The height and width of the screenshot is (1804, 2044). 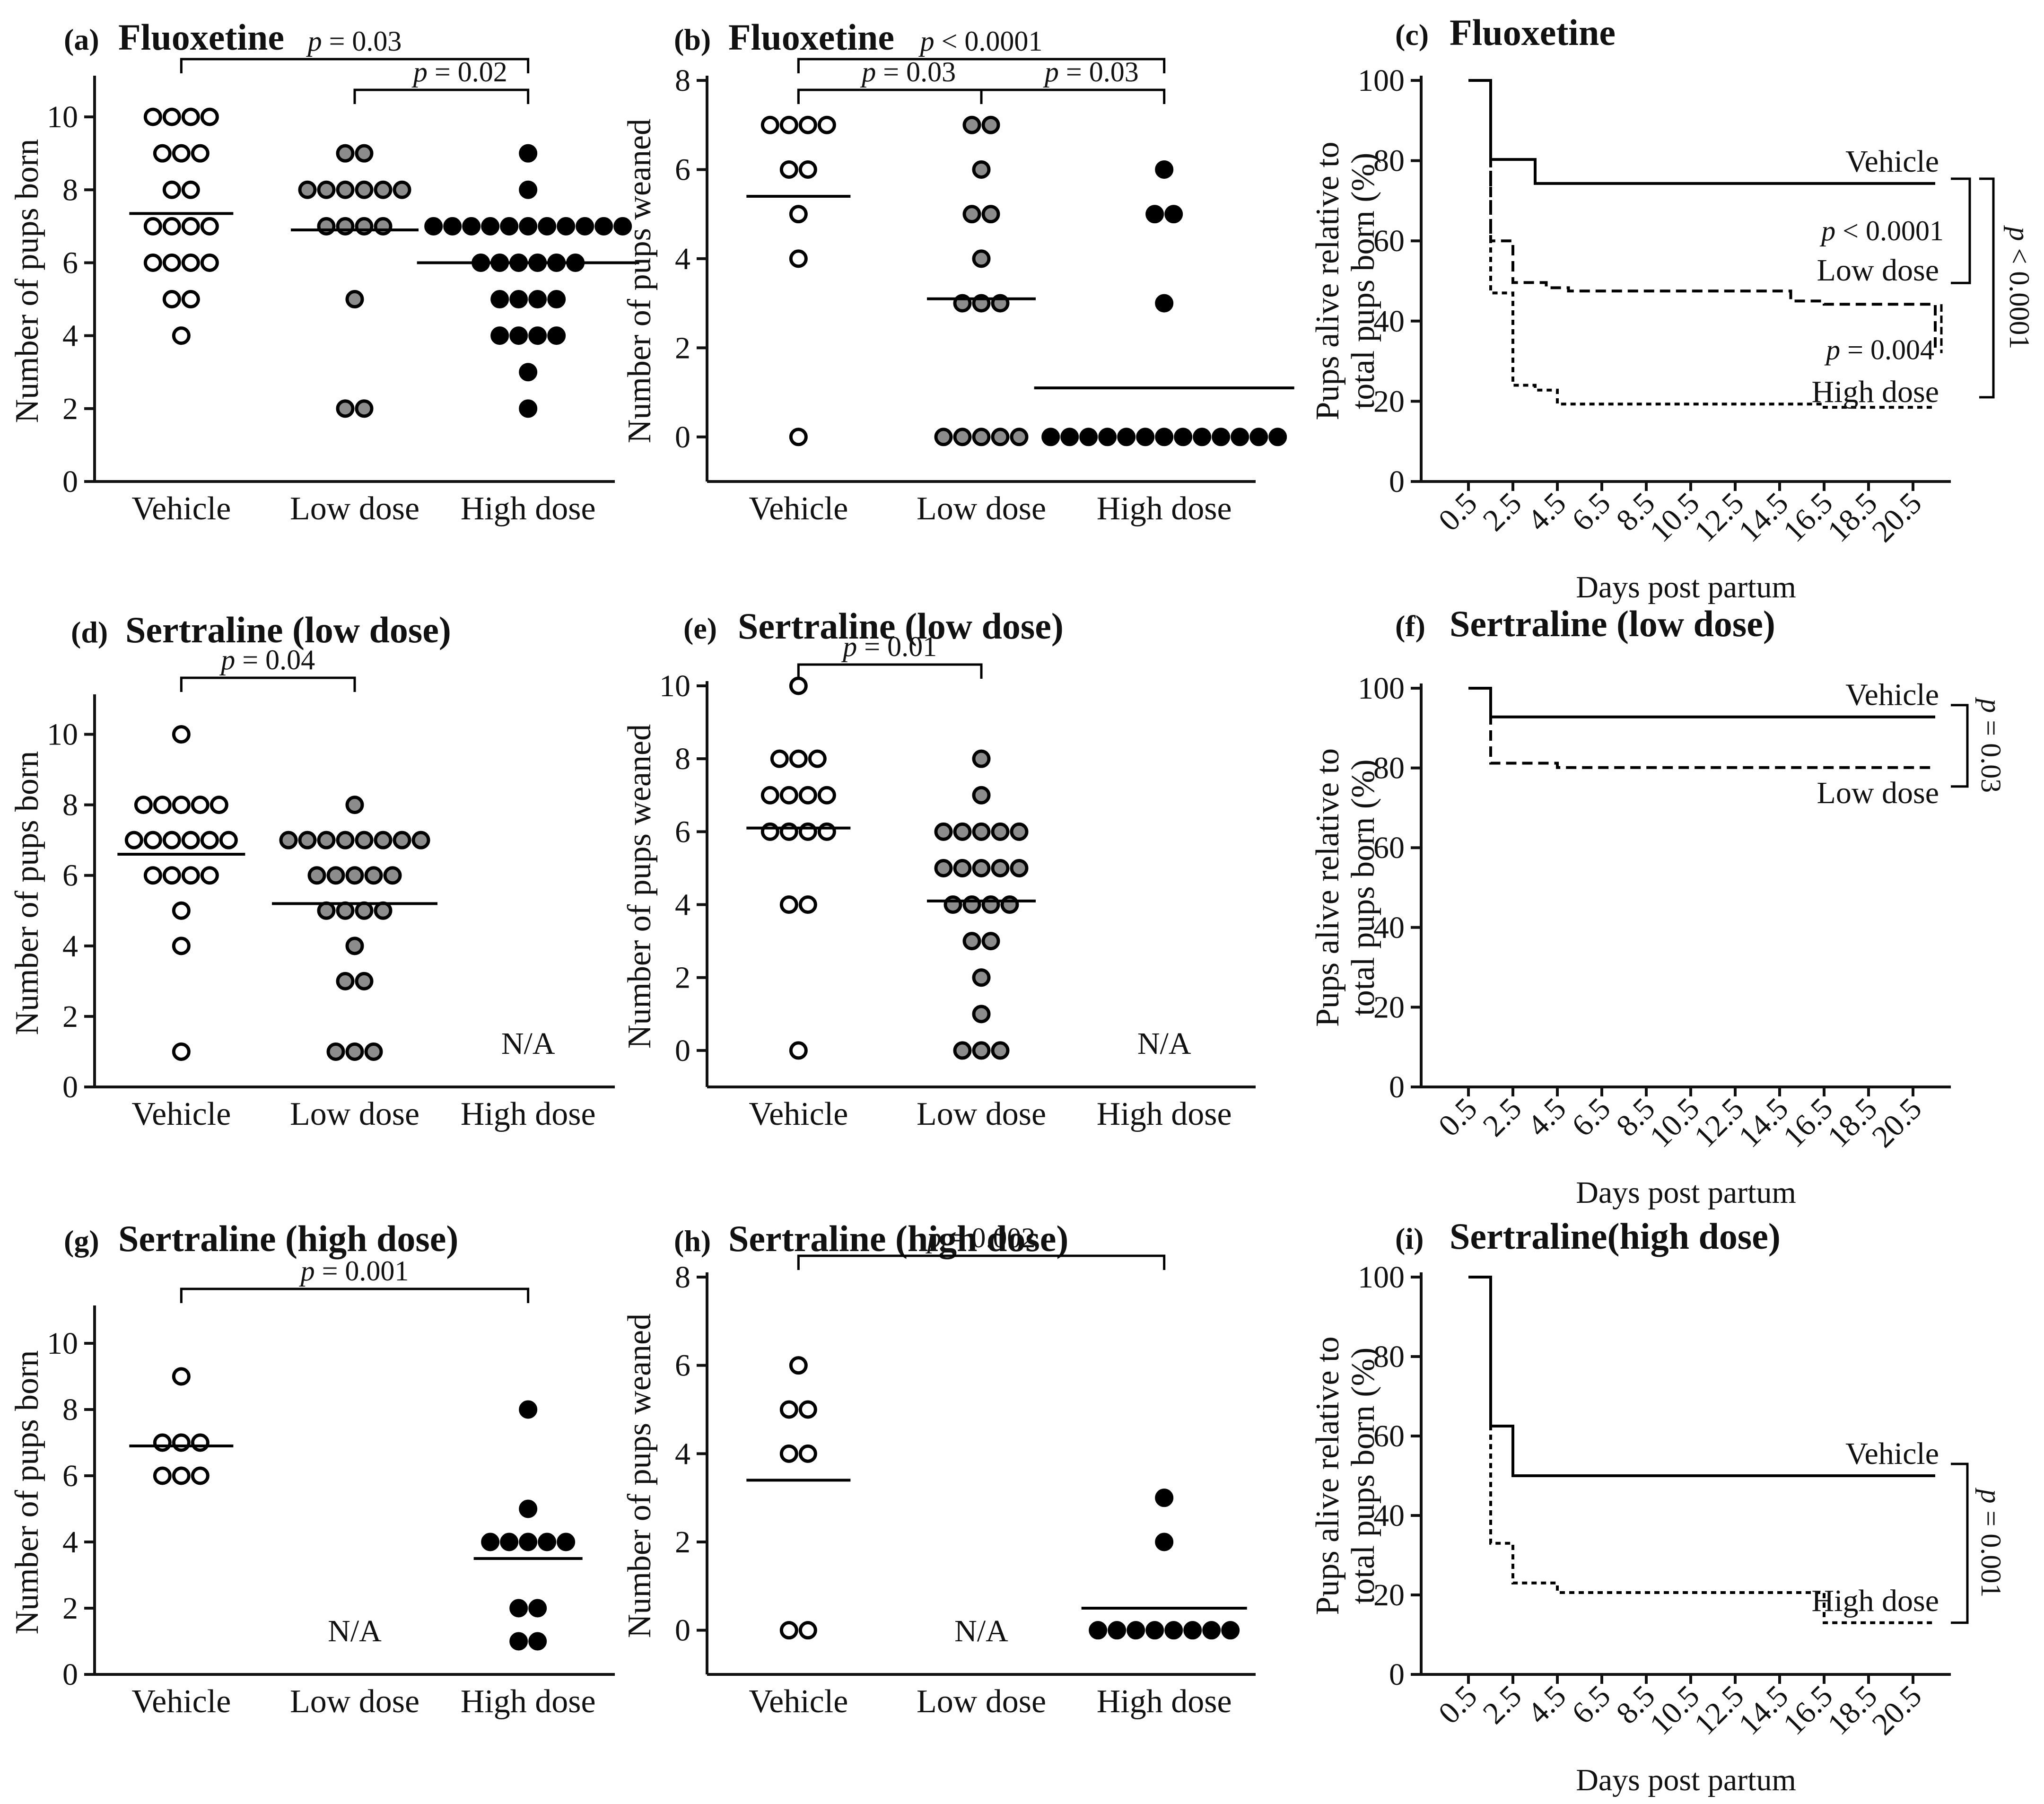 I want to click on y-axis-label: total pups born (%), so click(x=1363, y=888).